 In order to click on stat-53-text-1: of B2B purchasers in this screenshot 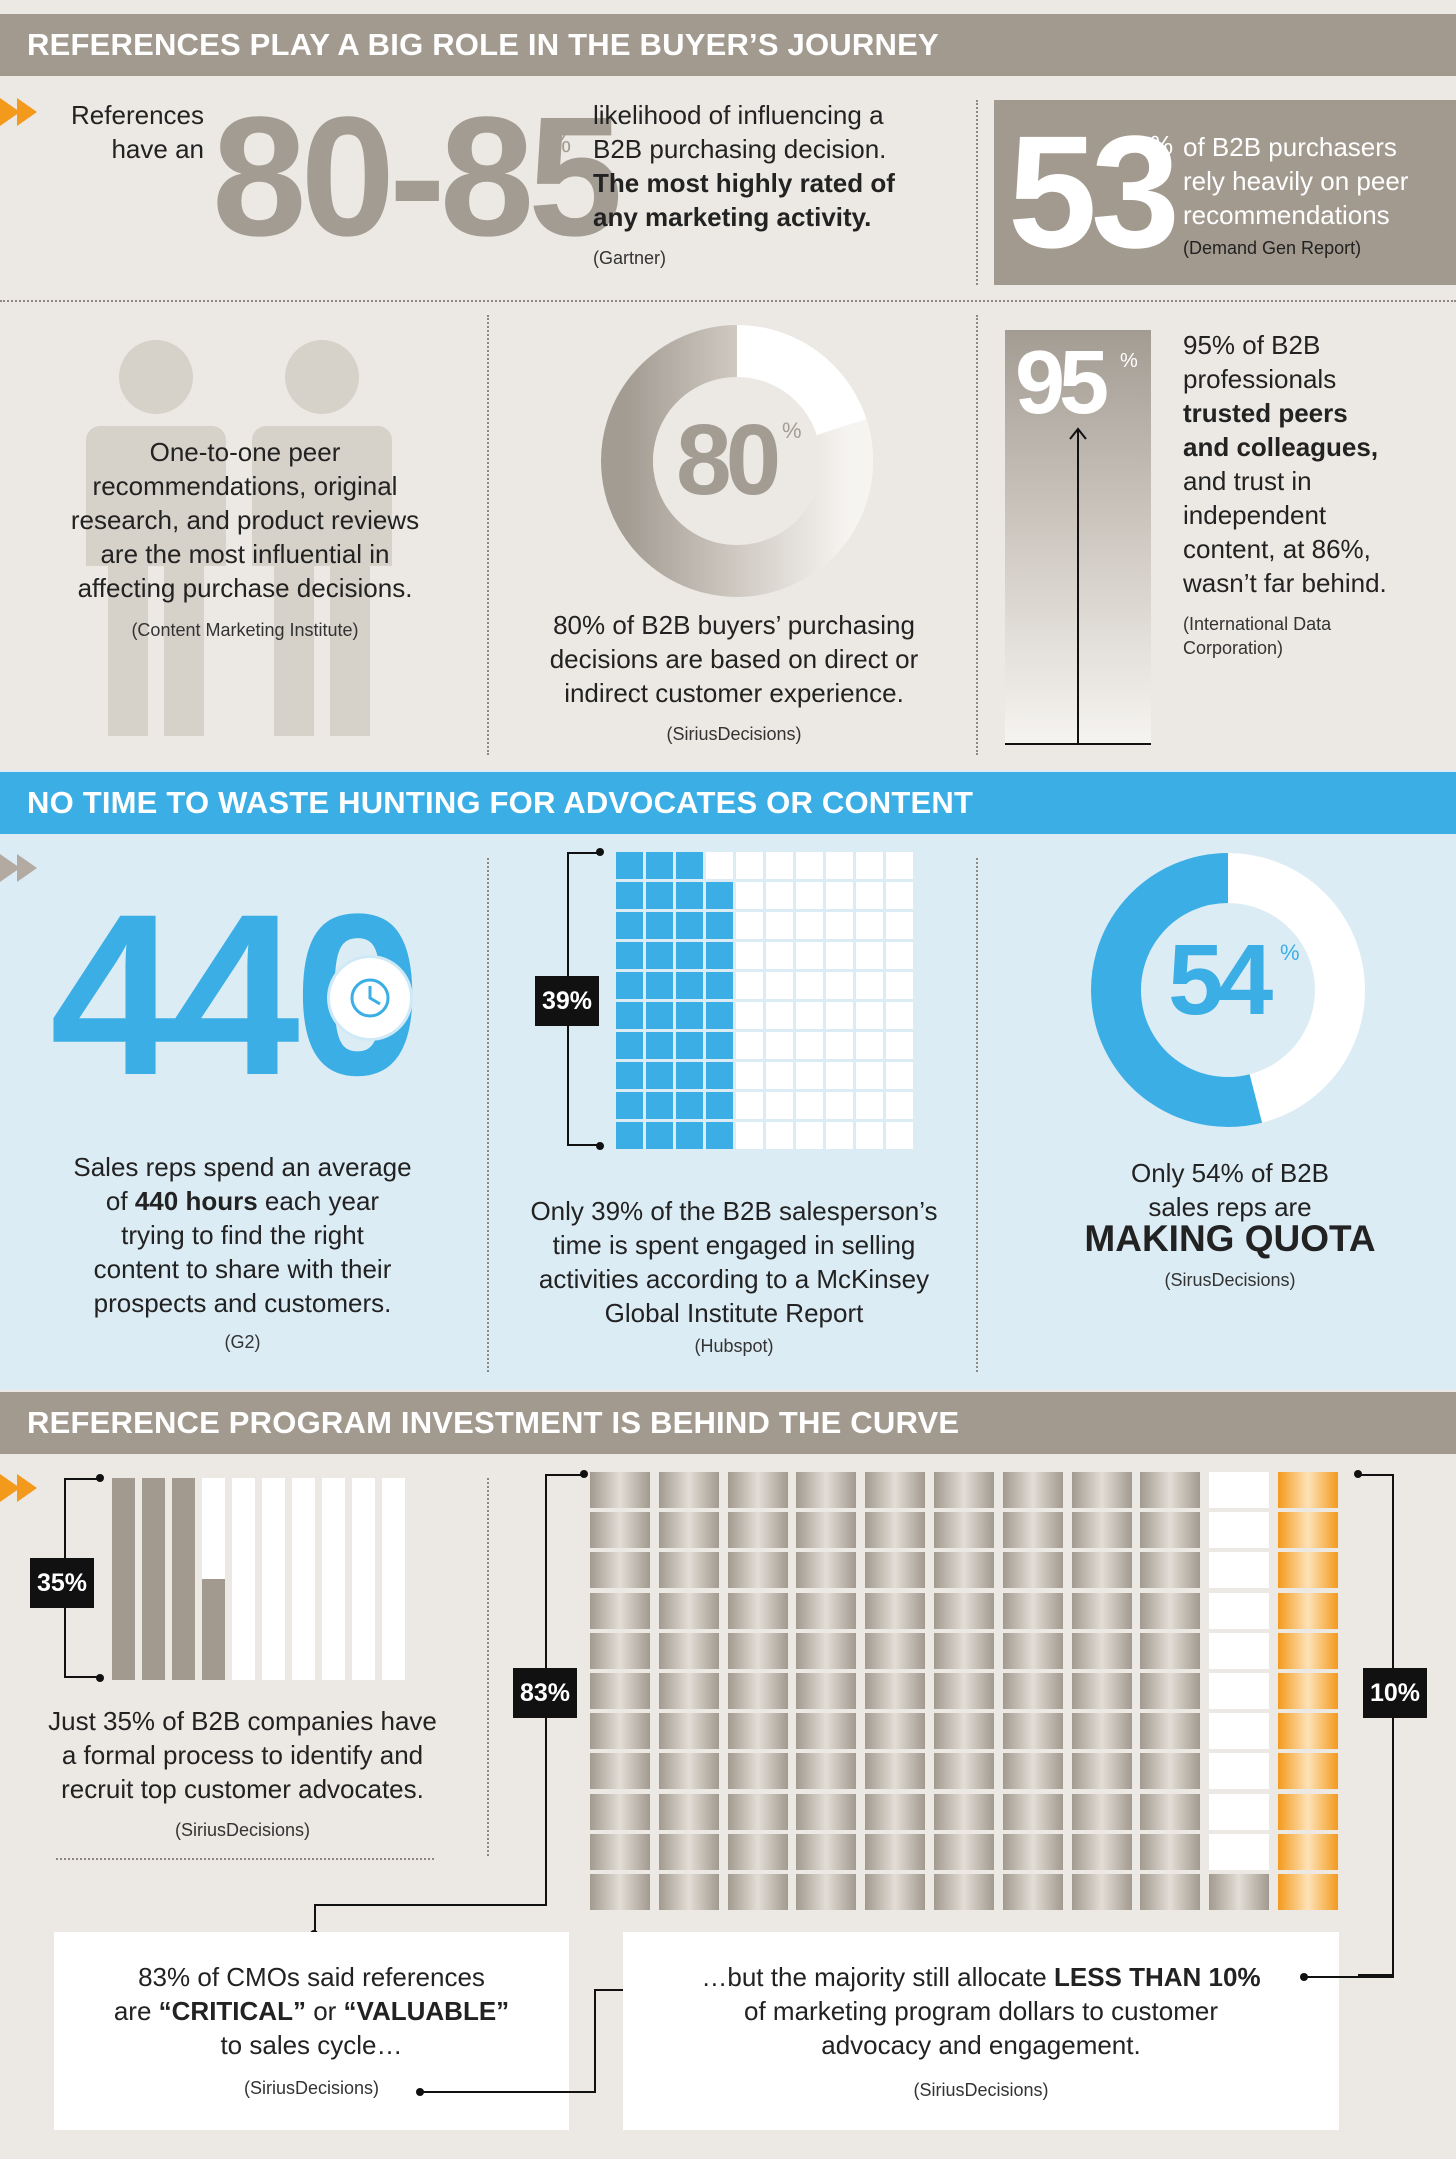, I will do `click(1290, 147)`.